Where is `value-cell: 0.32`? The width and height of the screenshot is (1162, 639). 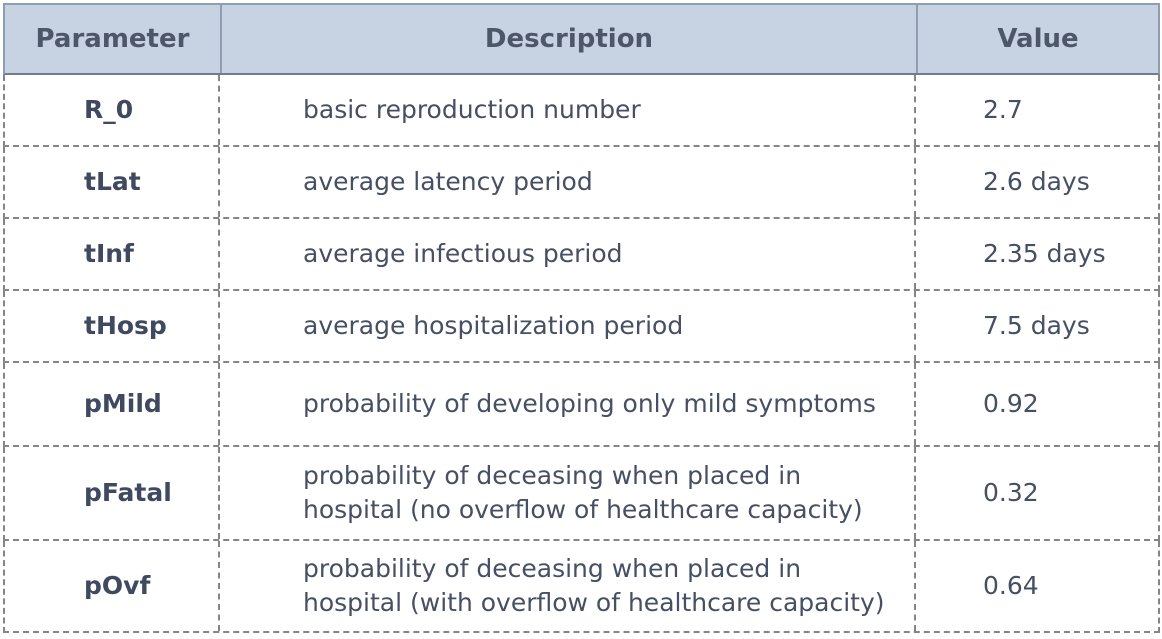
value-cell: 0.32 is located at coordinates (1011, 492).